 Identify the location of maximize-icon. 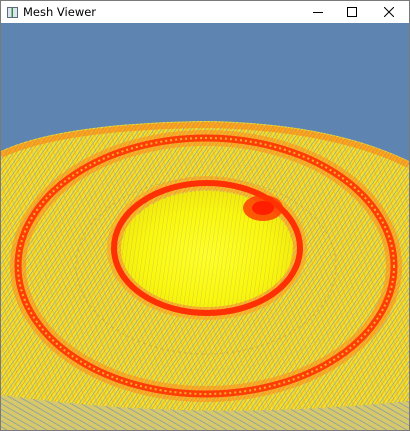
(352, 12).